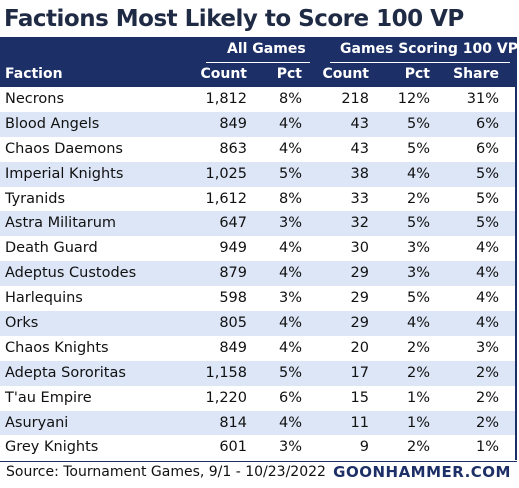 This screenshot has height=488, width=519. I want to click on header-group-all-games: All Games, so click(266, 49).